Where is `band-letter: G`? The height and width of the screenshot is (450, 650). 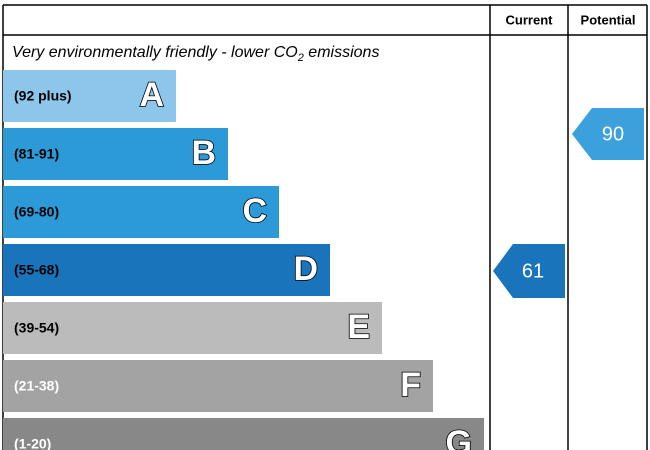 band-letter: G is located at coordinates (459, 437).